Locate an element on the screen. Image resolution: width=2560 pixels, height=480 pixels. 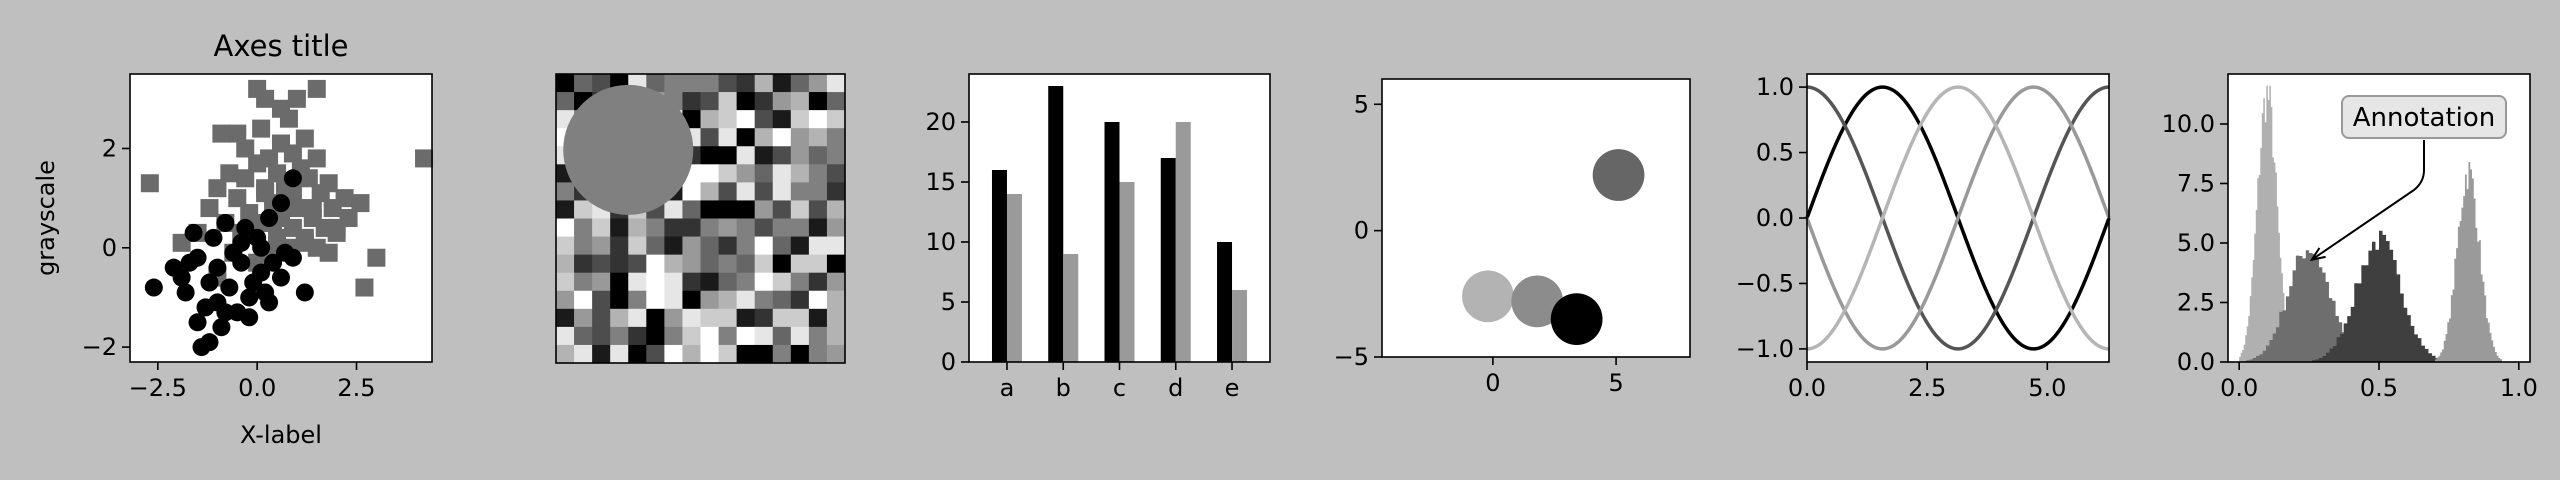
bar-category-label: e is located at coordinates (1232, 388).